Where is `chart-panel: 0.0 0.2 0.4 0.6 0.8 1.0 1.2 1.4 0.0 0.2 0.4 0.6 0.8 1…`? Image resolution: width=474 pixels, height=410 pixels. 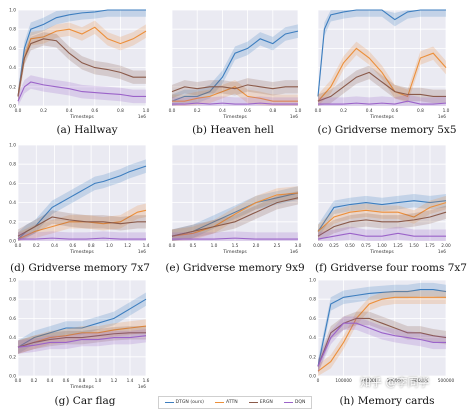
chart-panel: 0.0 0.2 0.4 0.6 0.8 1.0 1.2 1.4 0.0 0.2 0.4 0.6 0.8 1… is located at coordinates (79, 199).